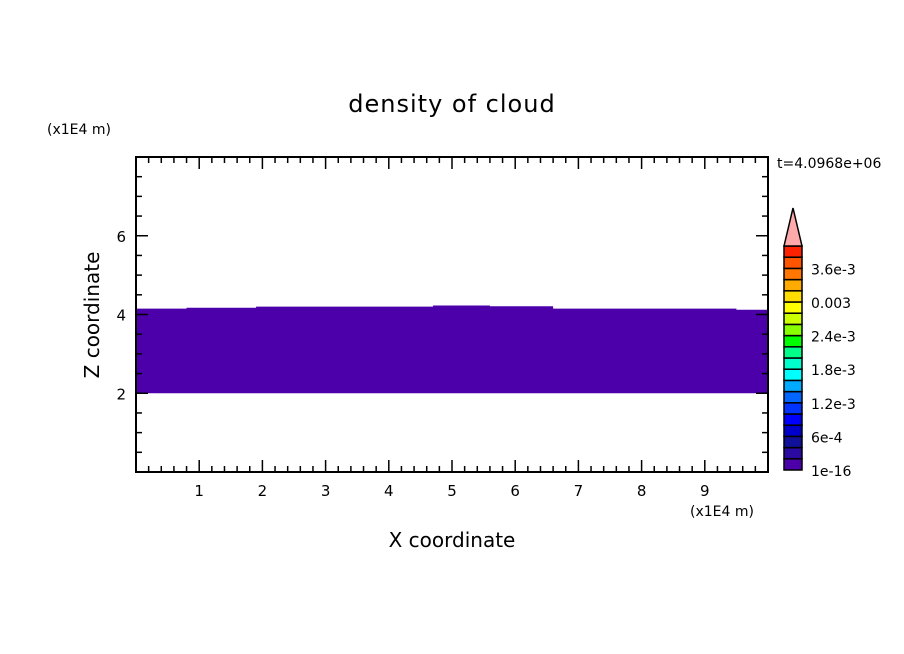 This screenshot has width=904, height=654. Describe the element at coordinates (831, 304) in the screenshot. I see `colorbar-tick-label: 0.003` at that location.